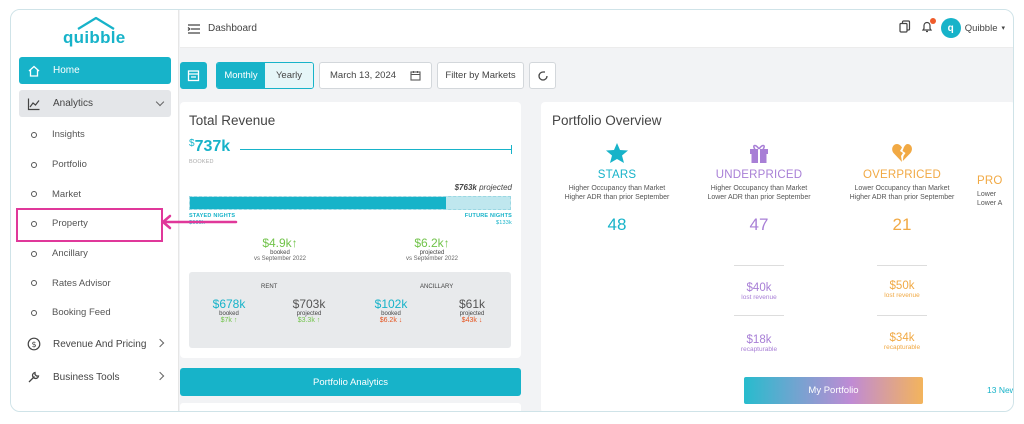 This screenshot has width=1024, height=424. What do you see at coordinates (437, 287) in the screenshot?
I see `ancillary-title: ANCILLARY` at bounding box center [437, 287].